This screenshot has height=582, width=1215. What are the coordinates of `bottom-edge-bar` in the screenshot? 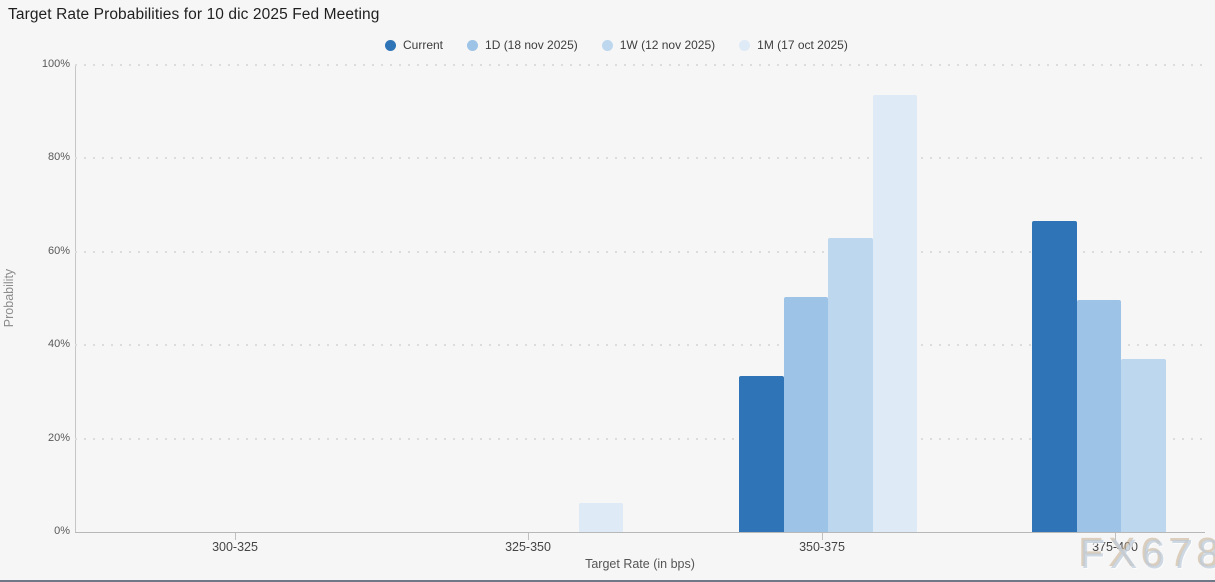 It's located at (607, 581).